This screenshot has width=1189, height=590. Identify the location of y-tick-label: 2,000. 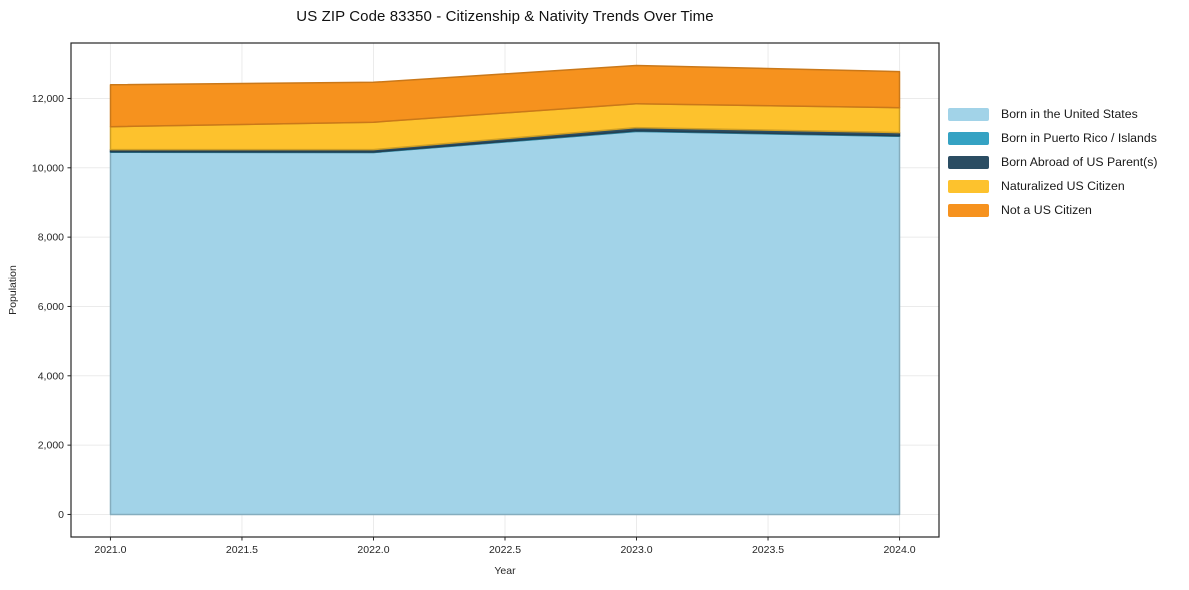
(51, 446).